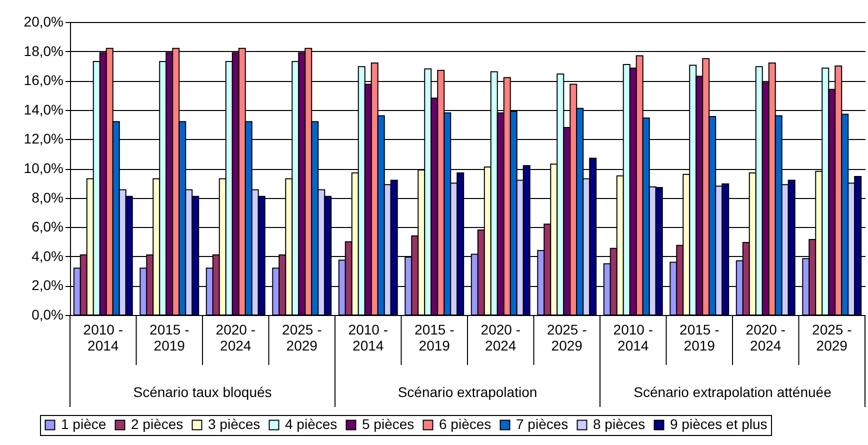 The height and width of the screenshot is (445, 868). I want to click on y-tick-label: 10,0%, so click(44, 168).